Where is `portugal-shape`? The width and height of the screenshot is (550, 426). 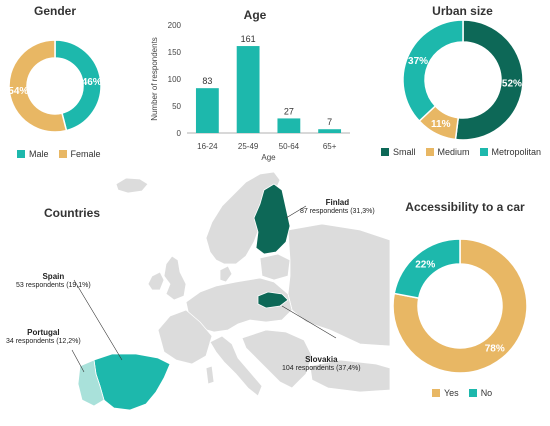 portugal-shape is located at coordinates (91, 383).